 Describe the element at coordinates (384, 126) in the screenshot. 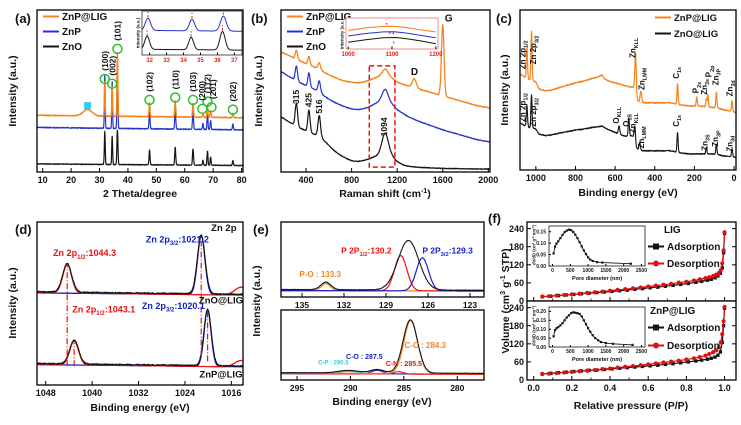

I see `annotation-text: 1094` at that location.